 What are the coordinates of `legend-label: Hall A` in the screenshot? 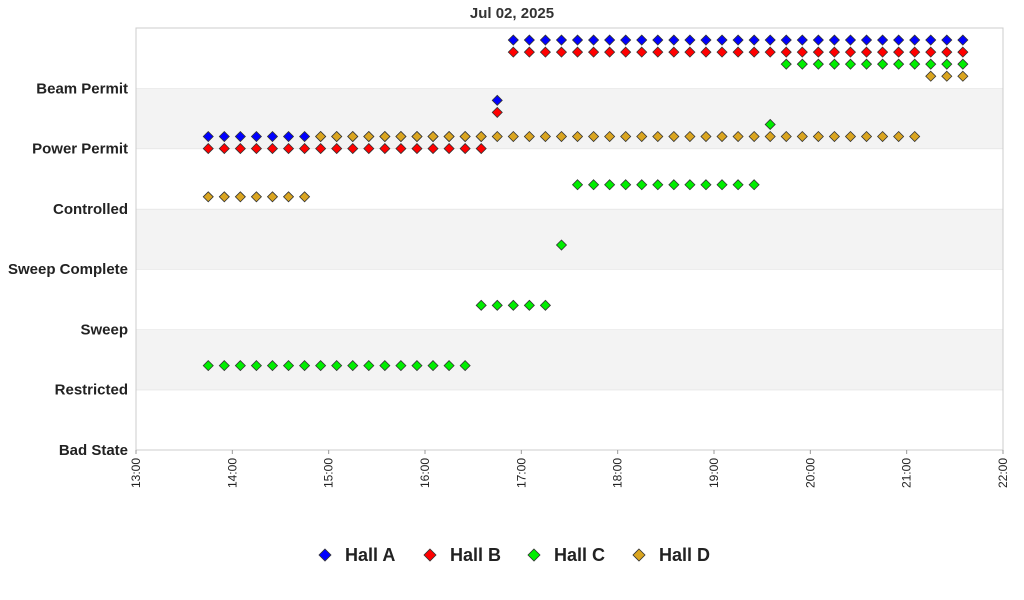 It's located at (370, 555).